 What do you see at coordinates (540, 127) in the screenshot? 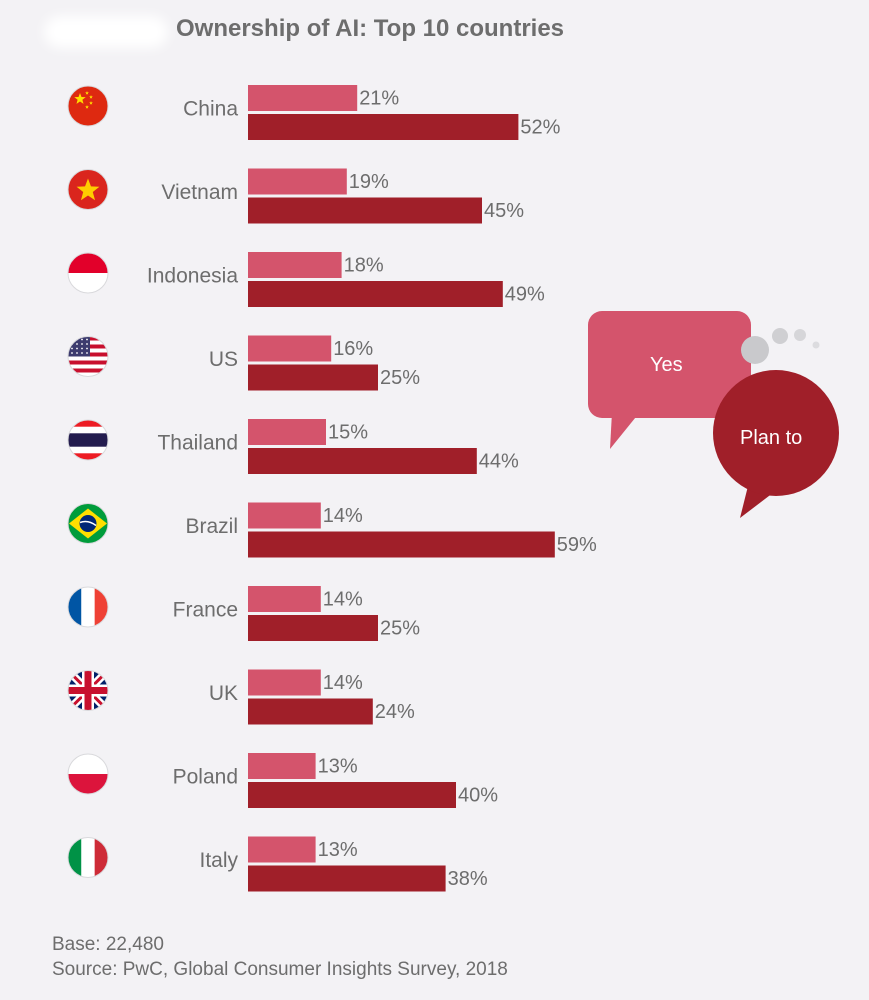
I see `data-label: 52%` at bounding box center [540, 127].